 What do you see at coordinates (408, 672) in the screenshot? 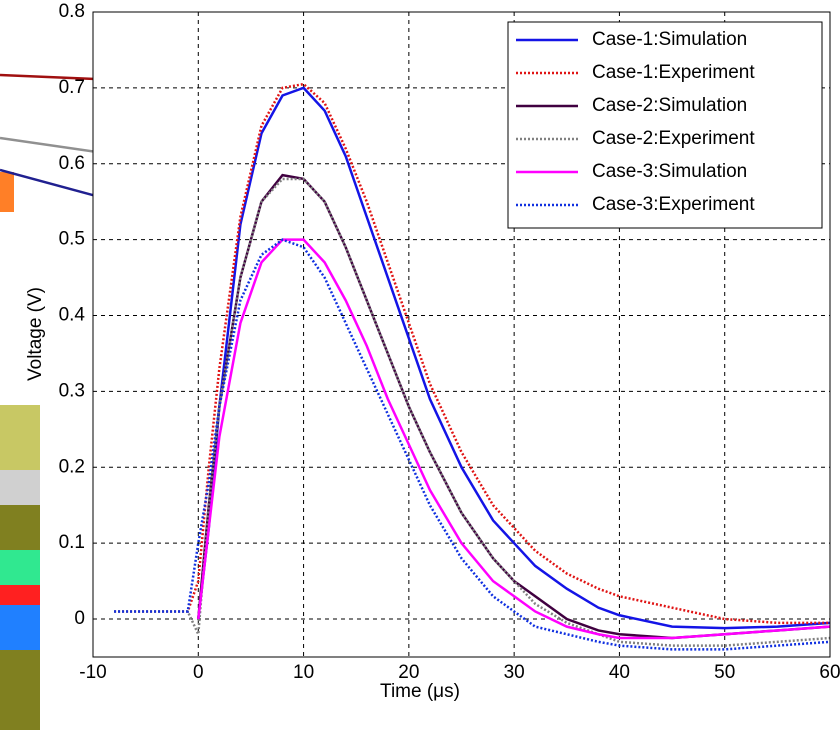
I see `x-tick-label: 20` at bounding box center [408, 672].